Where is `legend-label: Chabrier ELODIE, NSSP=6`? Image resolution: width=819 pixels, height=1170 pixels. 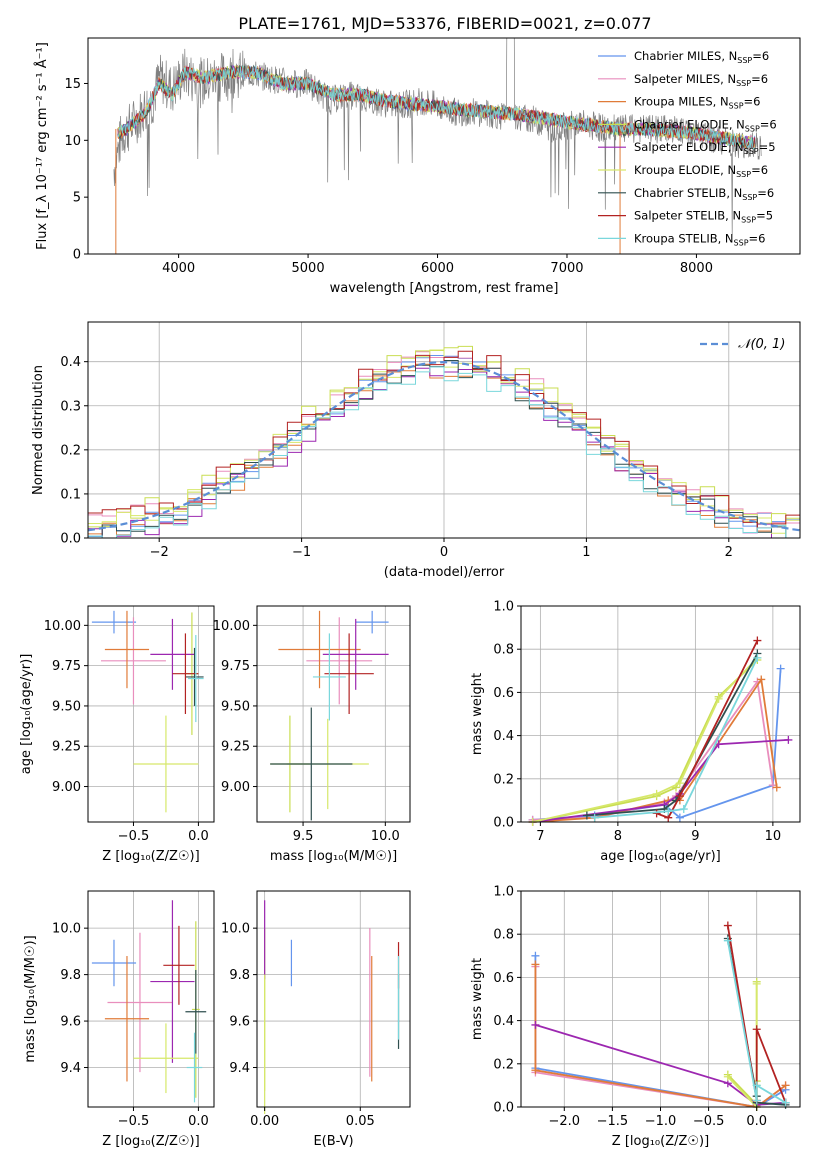
legend-label: Chabrier ELODIE, NSSP=6 is located at coordinates (705, 125).